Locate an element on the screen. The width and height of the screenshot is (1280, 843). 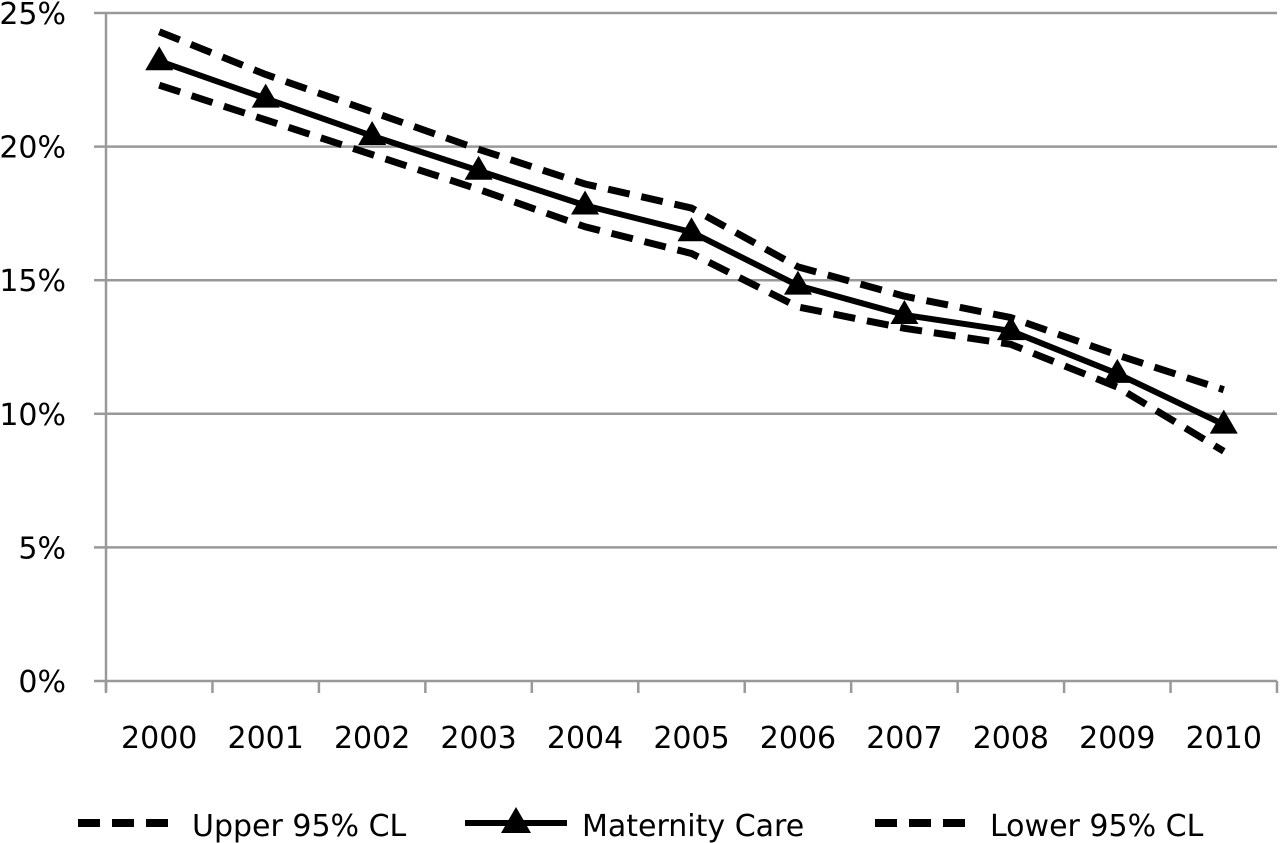
y-tick-label: 5% is located at coordinates (42, 548).